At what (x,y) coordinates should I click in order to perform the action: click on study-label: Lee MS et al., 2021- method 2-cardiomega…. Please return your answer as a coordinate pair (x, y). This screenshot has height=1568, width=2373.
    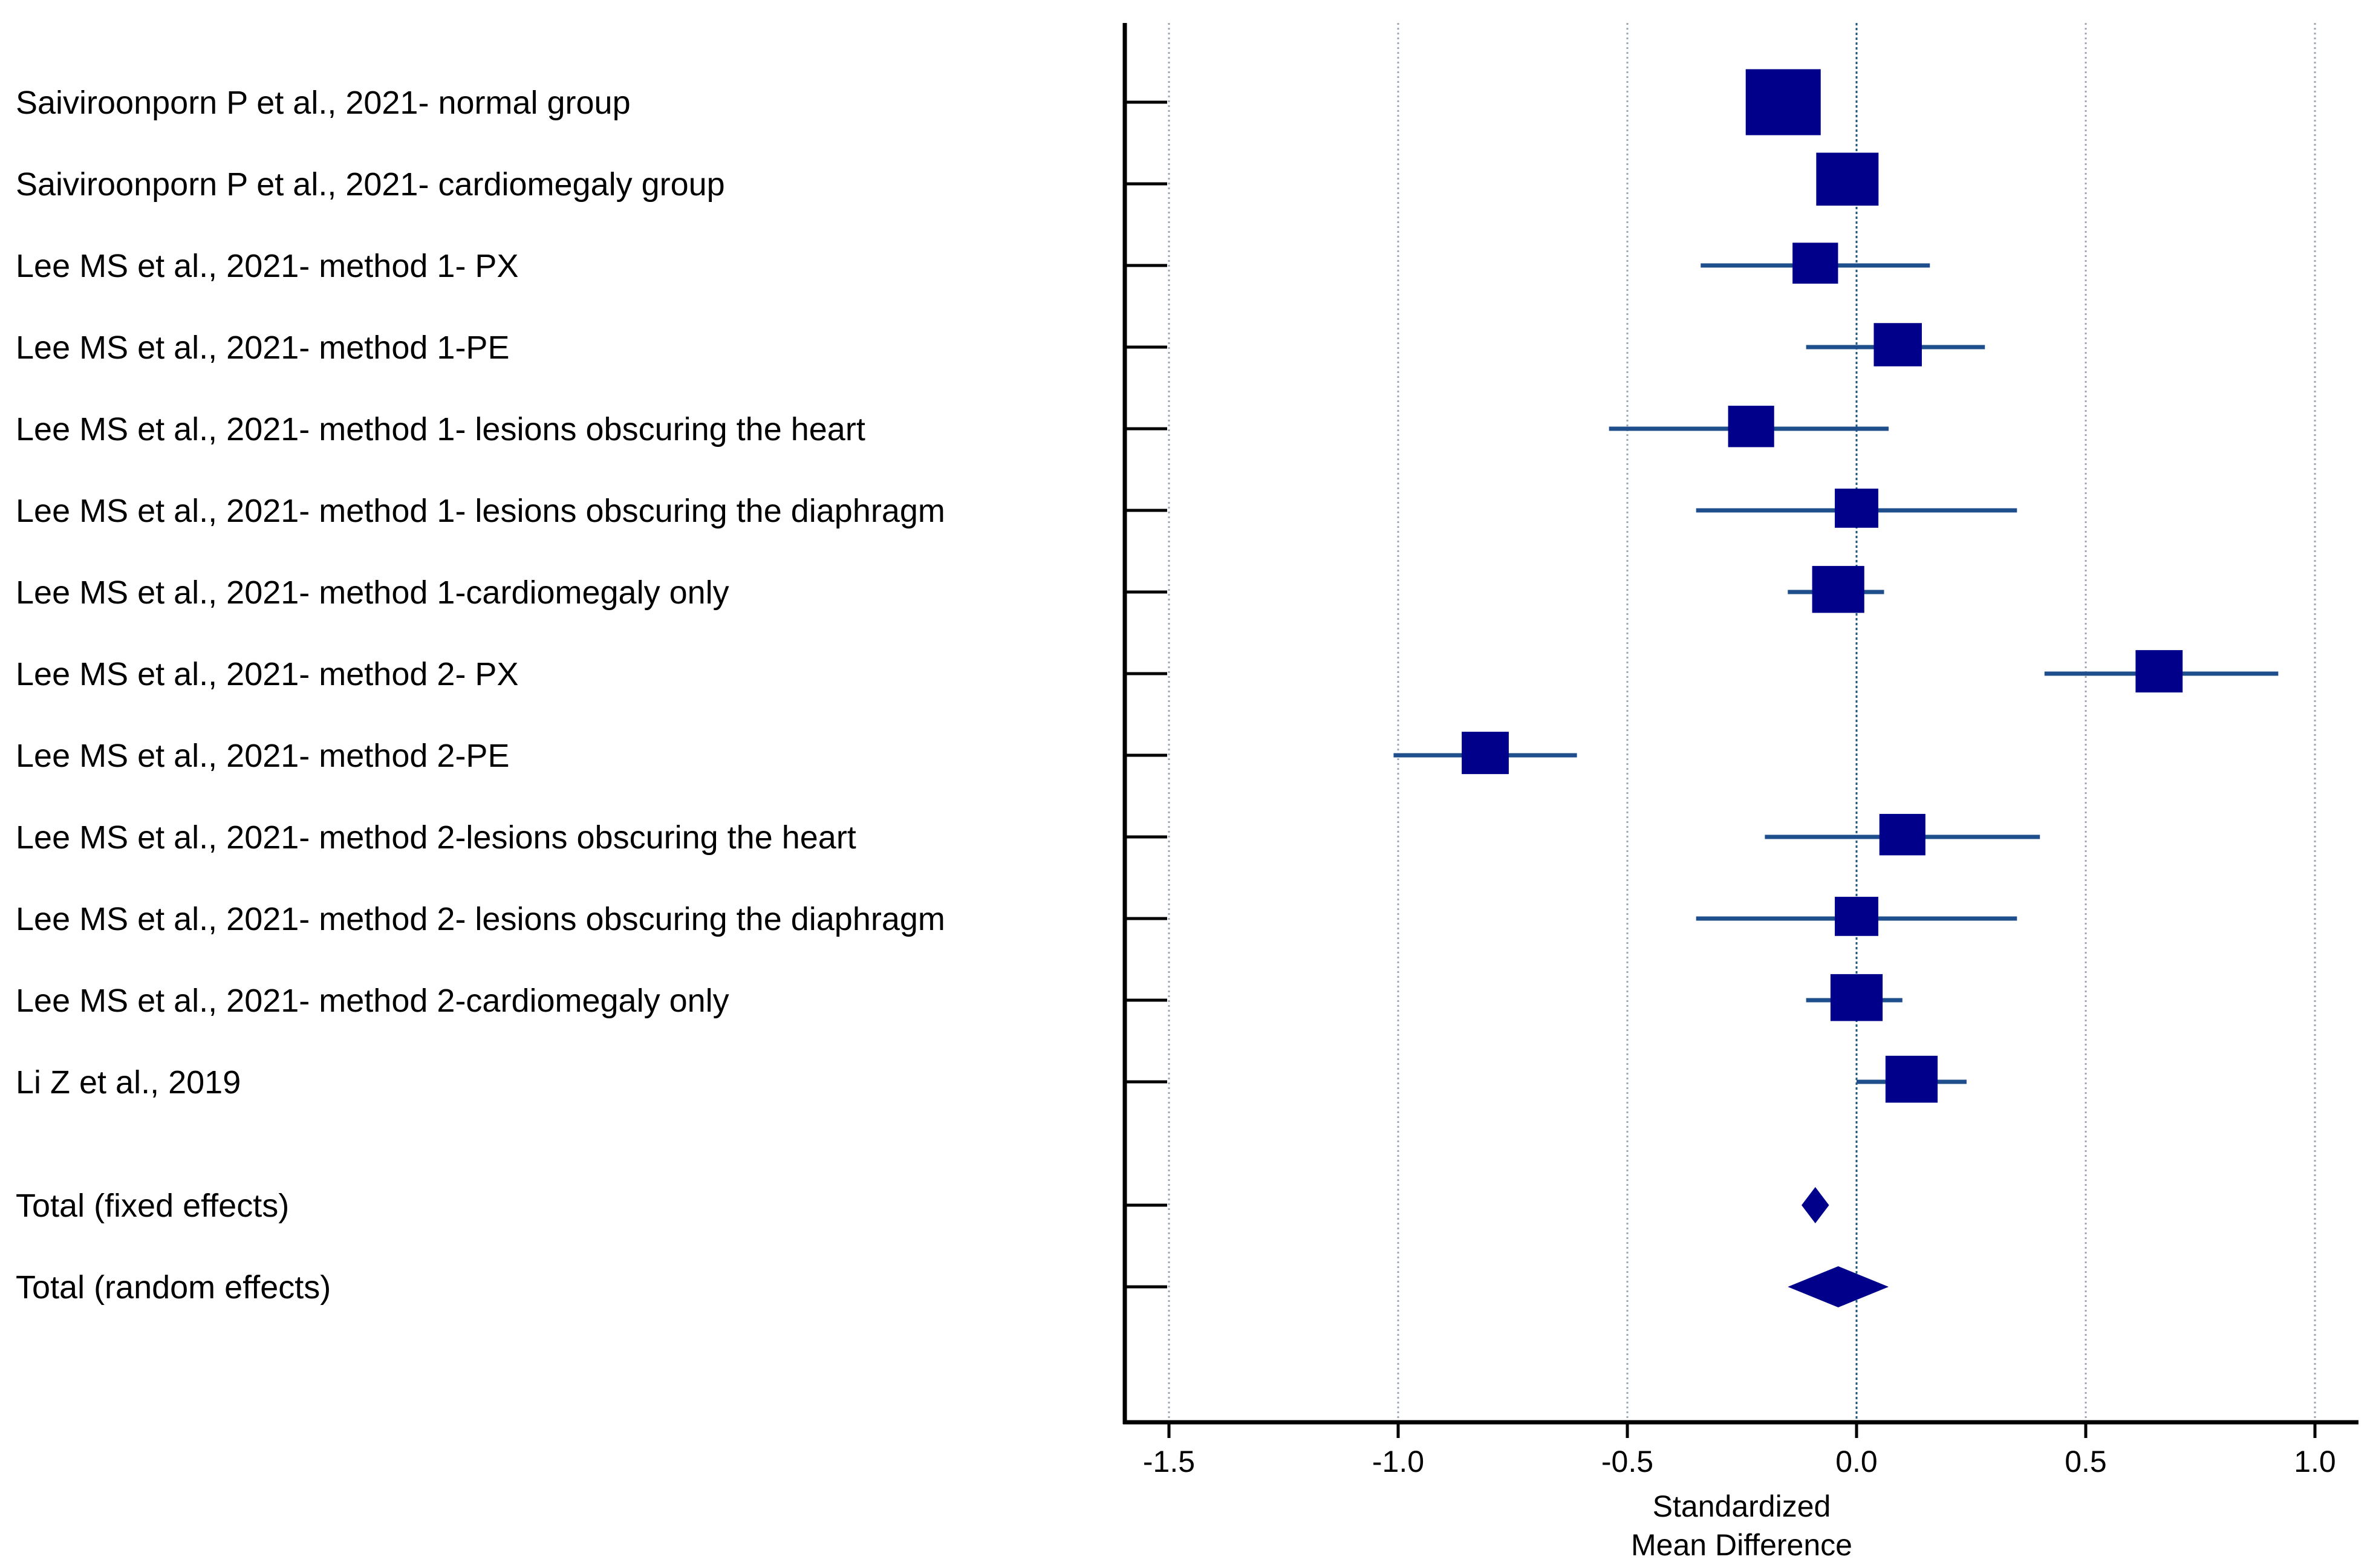
    Looking at the image, I should click on (372, 1001).